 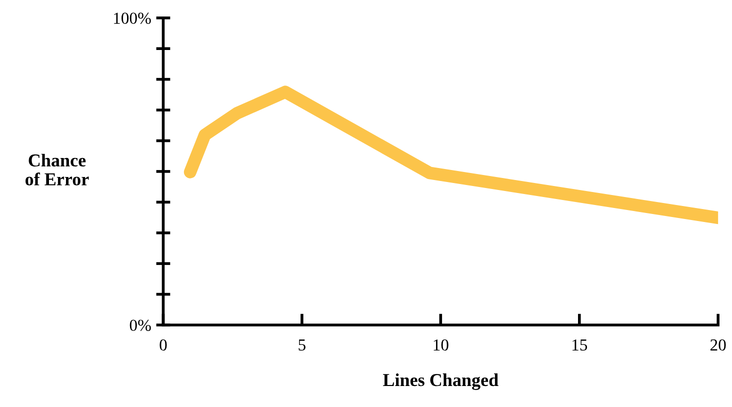 I want to click on x-tick-label: 20, so click(x=718, y=345).